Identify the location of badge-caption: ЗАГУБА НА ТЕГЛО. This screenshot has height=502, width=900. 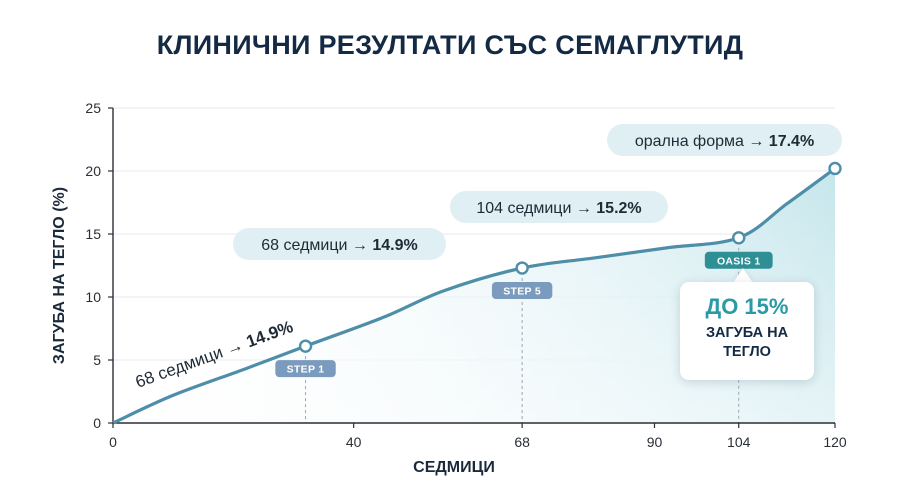
(747, 342).